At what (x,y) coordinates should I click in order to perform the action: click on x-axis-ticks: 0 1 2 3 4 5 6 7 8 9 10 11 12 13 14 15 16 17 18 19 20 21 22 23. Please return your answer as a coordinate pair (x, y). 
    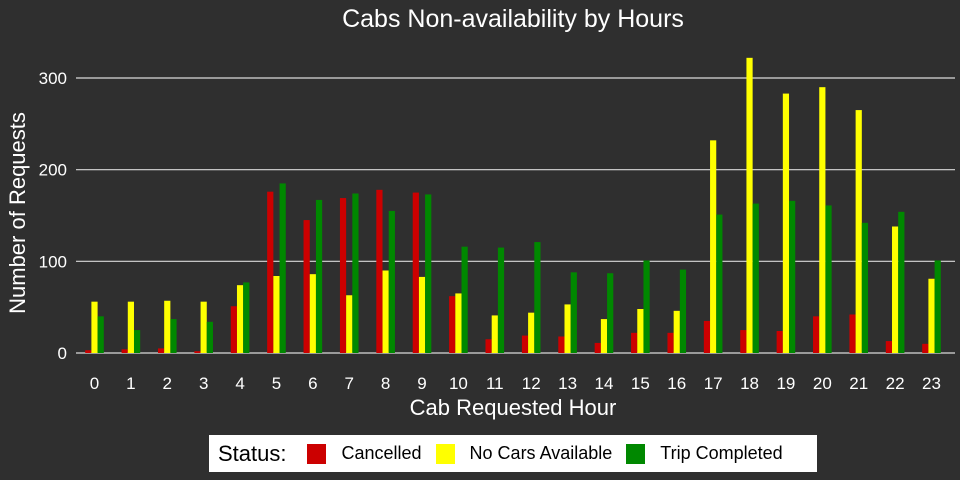
    Looking at the image, I should click on (515, 383).